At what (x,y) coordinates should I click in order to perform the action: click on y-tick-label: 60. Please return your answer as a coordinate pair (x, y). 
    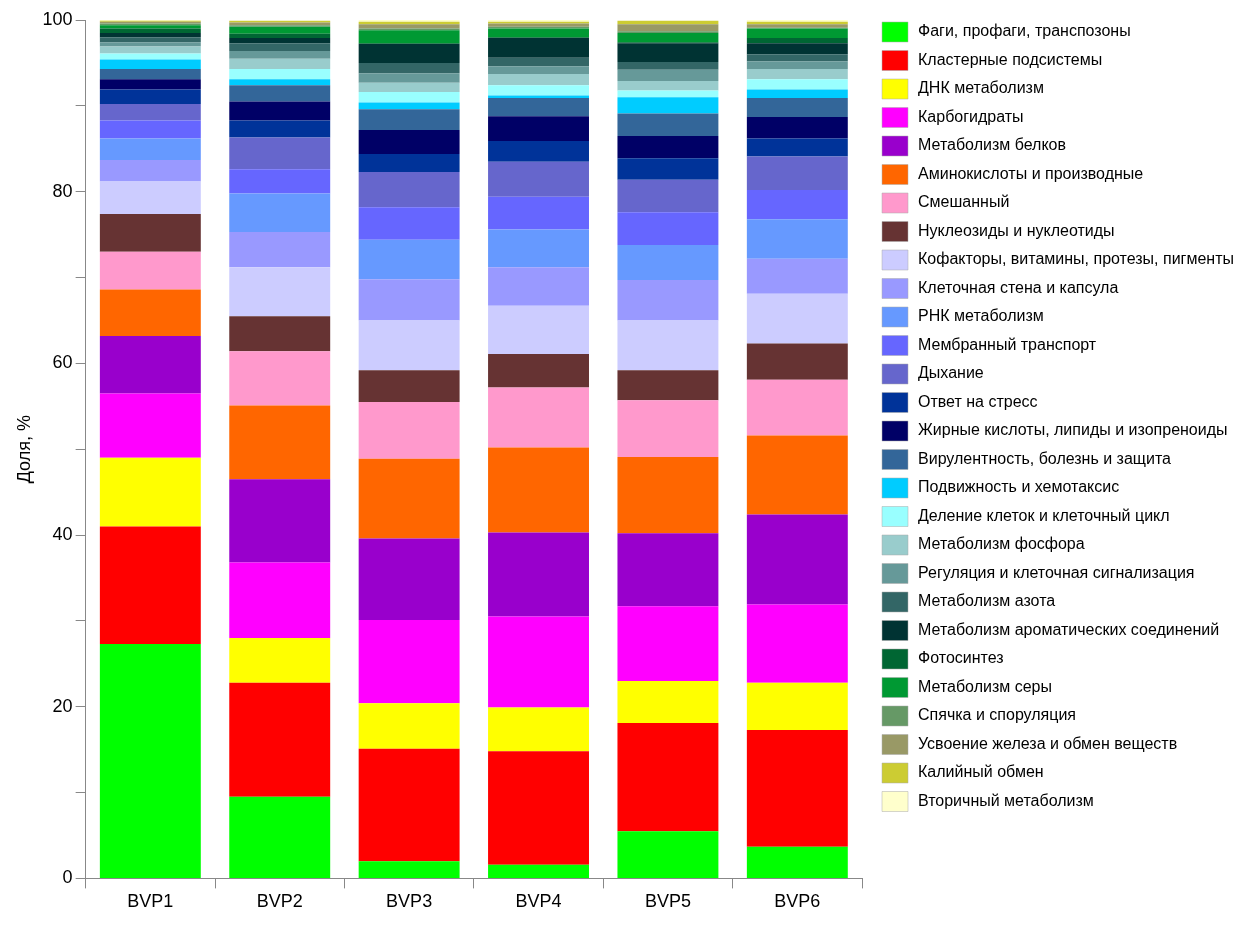
    Looking at the image, I should click on (62, 362).